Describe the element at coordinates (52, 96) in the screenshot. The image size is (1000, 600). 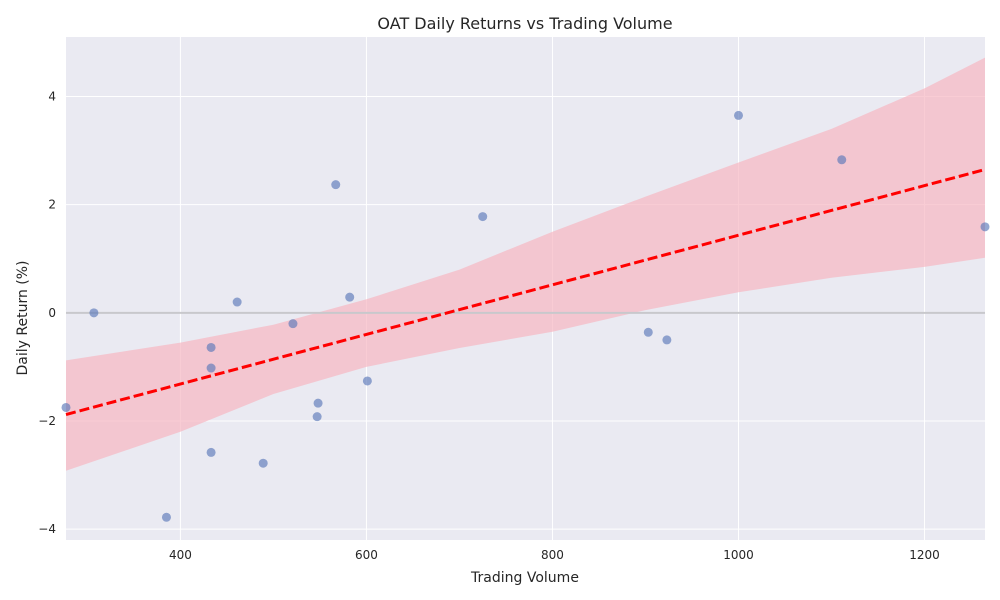
I see `y-tick-label: 4` at that location.